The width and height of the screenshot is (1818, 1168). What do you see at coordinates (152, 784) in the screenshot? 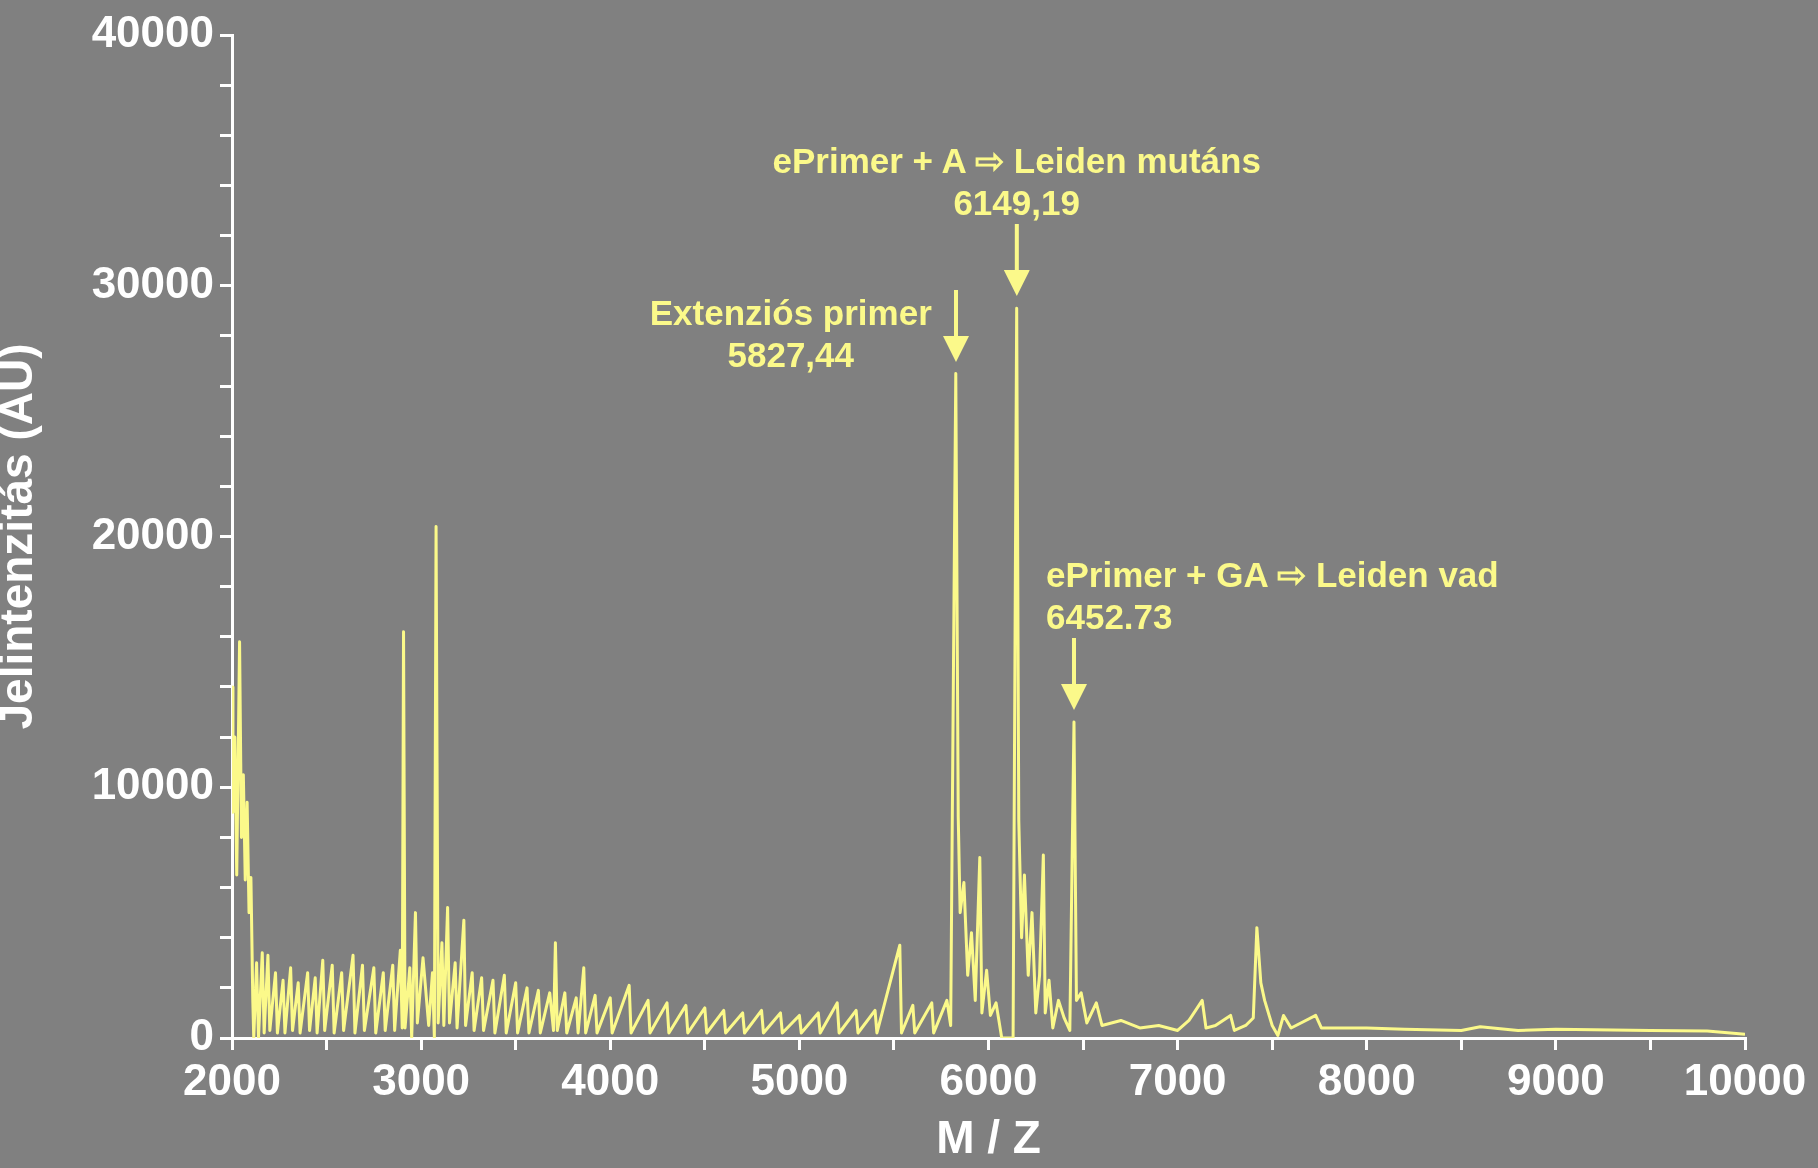
I see `y-tick-label: 10000` at bounding box center [152, 784].